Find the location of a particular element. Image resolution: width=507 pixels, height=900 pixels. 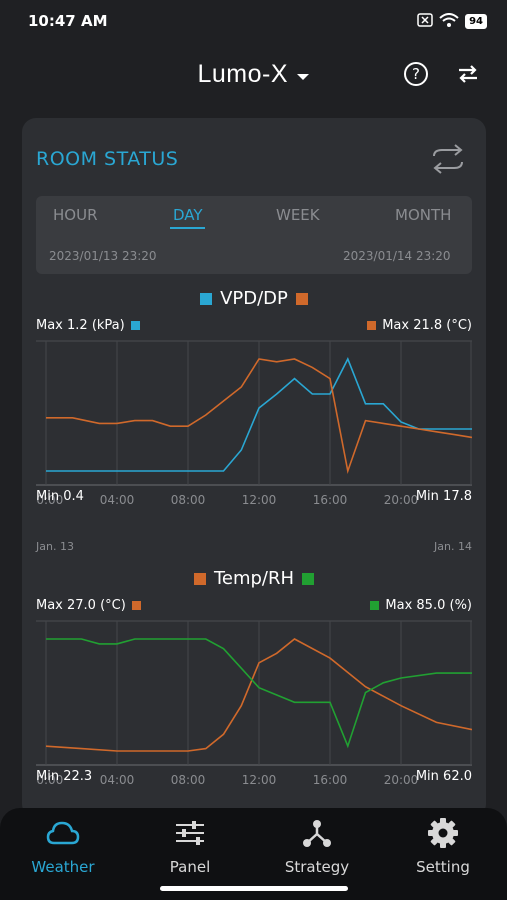

dp-legend-swatch is located at coordinates (301, 299).